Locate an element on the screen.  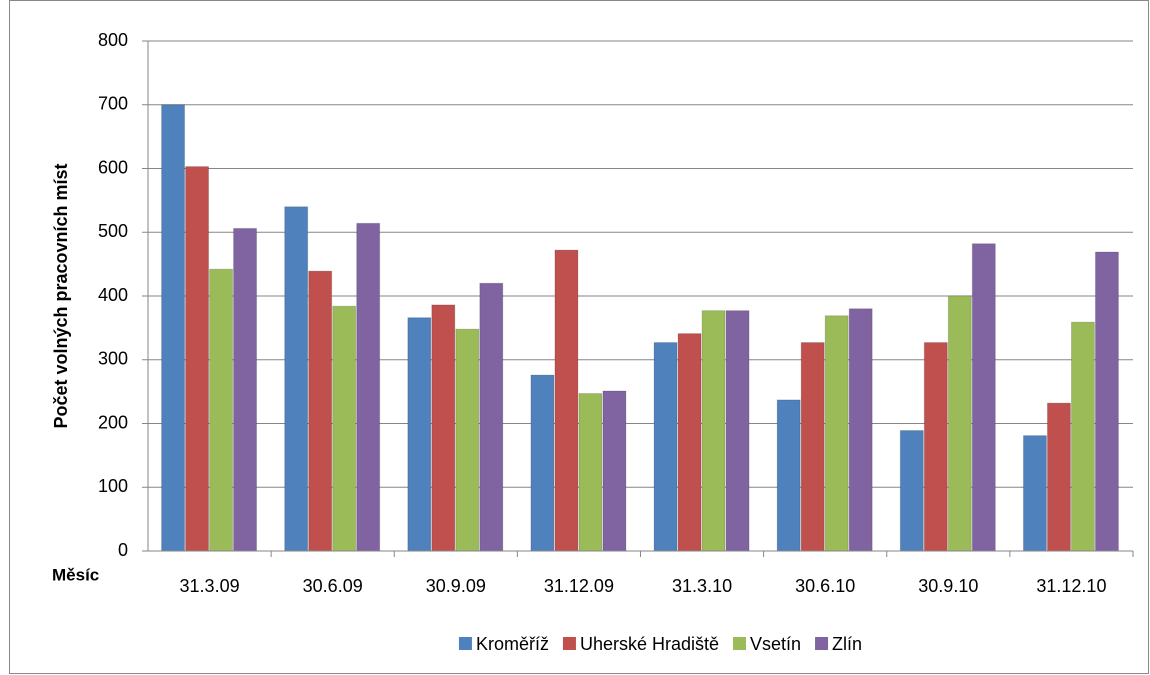
y-tick-label: 800 is located at coordinates (113, 40).